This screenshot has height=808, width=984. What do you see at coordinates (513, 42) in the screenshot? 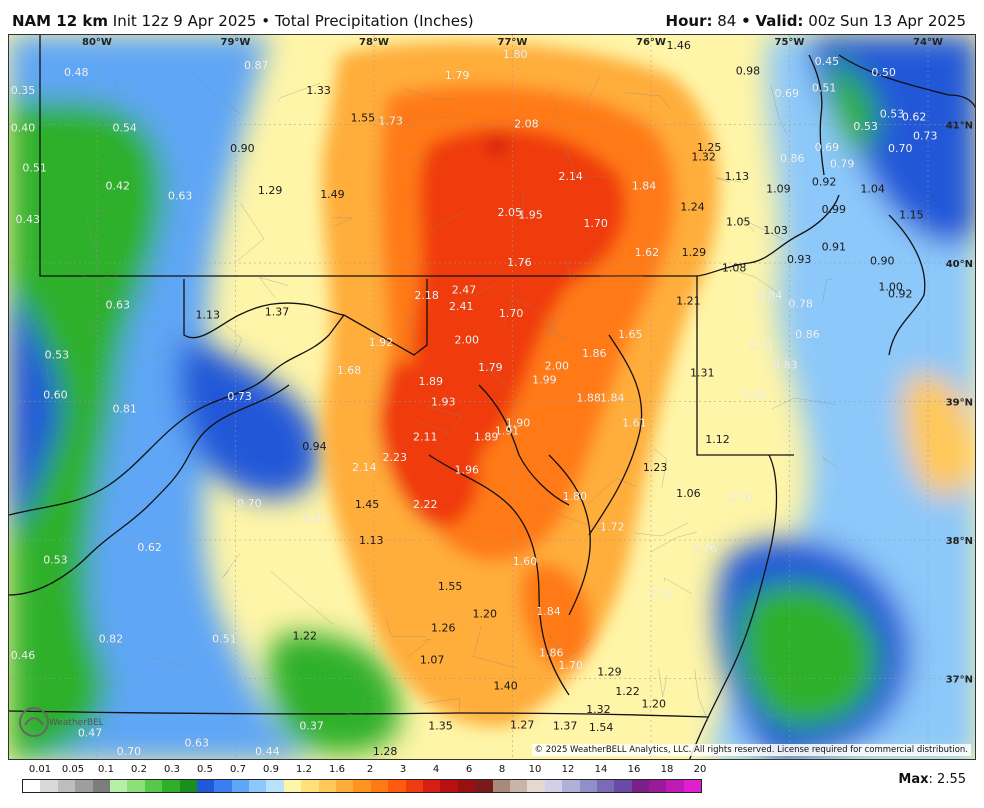
I see `longitude-label: 77°W` at bounding box center [513, 42].